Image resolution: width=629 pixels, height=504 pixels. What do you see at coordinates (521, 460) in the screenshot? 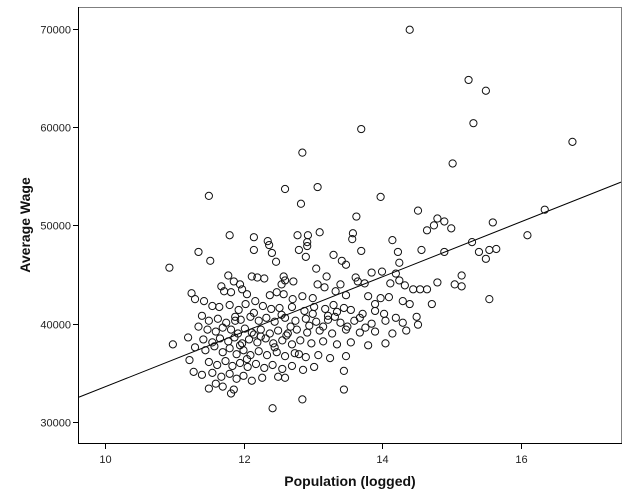
I see `x-tick-label: 16` at bounding box center [521, 460].